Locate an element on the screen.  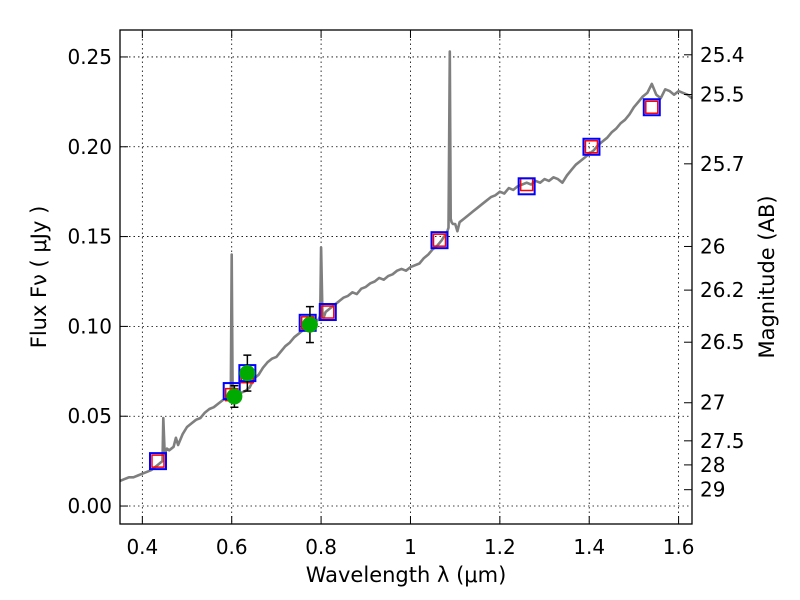
x-tick-label: 1.2 is located at coordinates (500, 547).